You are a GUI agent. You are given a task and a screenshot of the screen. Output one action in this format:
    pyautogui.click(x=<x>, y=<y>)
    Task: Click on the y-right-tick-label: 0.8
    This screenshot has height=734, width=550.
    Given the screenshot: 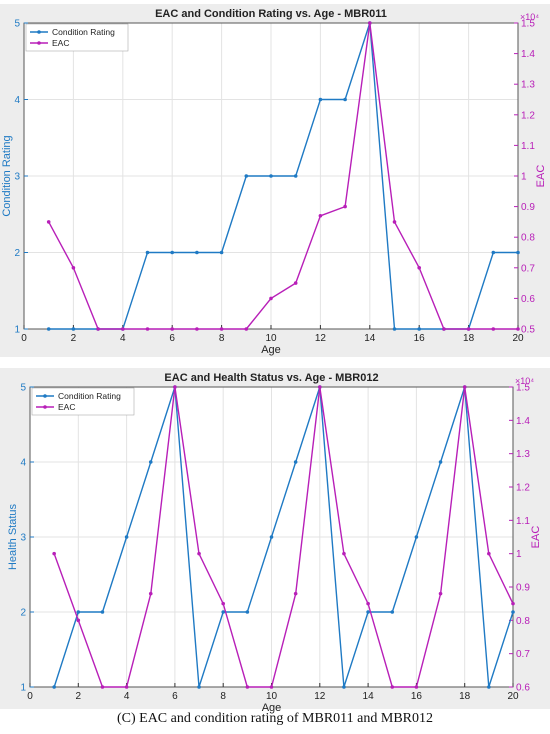 What is the action you would take?
    pyautogui.click(x=528, y=238)
    